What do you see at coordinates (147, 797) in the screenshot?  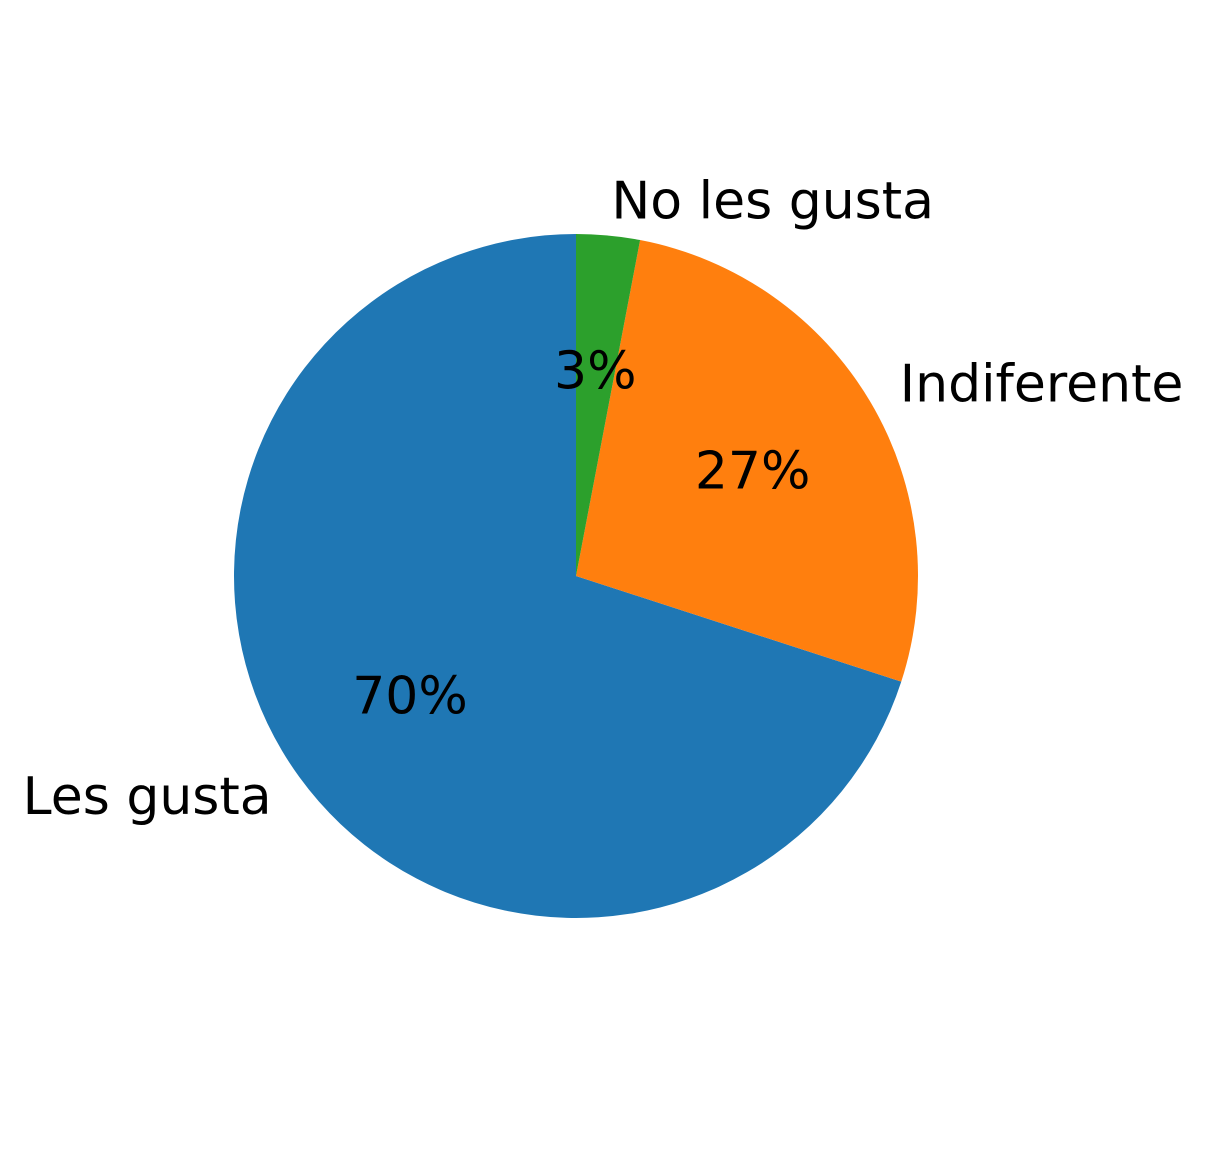 I see `slice-label: Les gusta` at bounding box center [147, 797].